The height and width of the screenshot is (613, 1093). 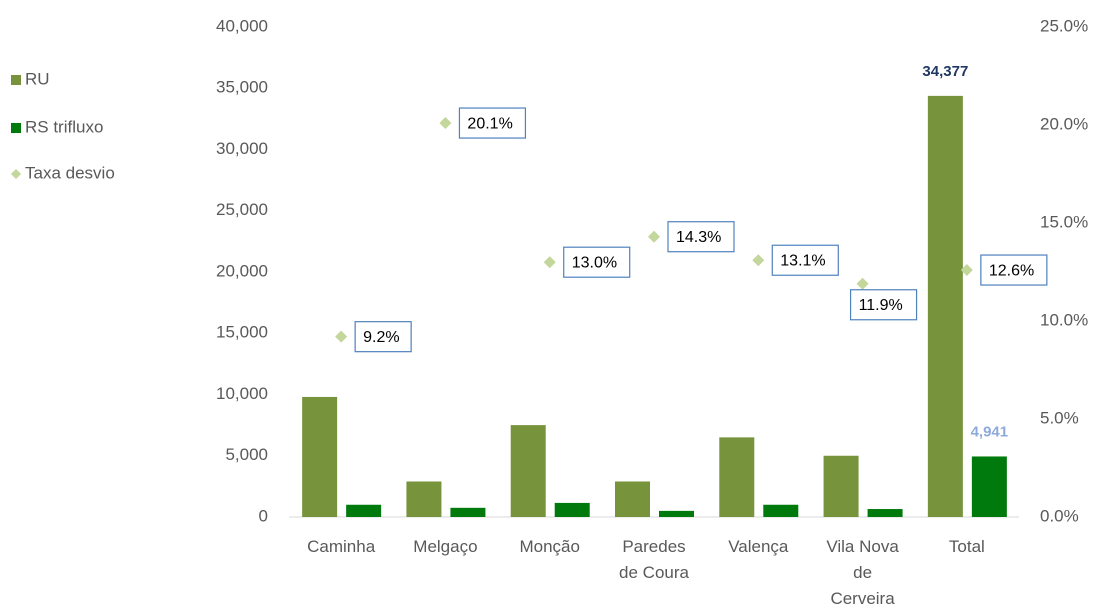 I want to click on legend-label: Taxa desvio, so click(x=70, y=172).